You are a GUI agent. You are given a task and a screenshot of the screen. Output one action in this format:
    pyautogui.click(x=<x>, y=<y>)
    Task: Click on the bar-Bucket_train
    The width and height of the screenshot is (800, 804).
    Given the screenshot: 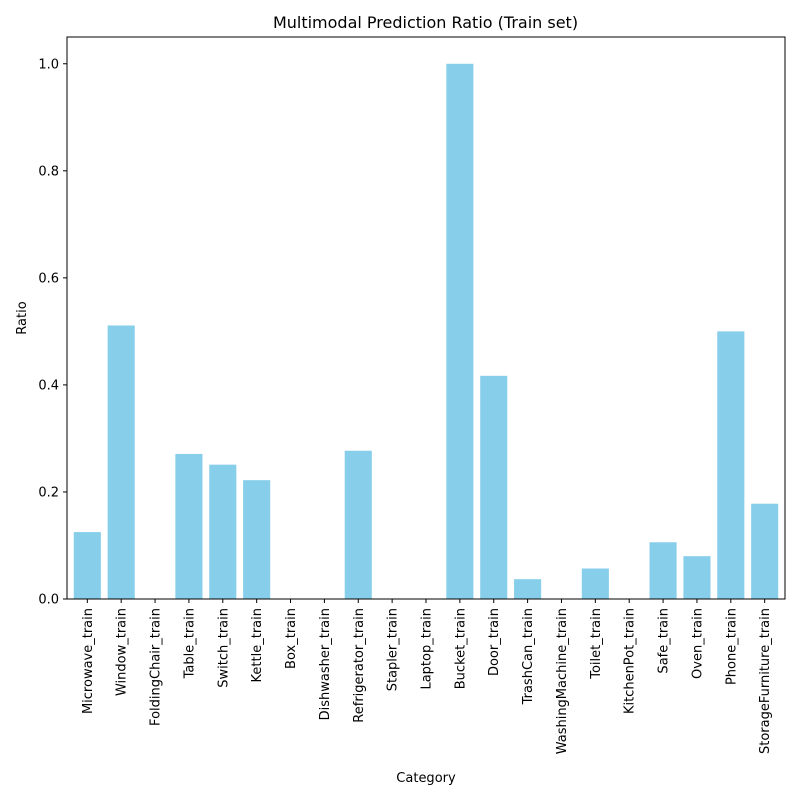 What is the action you would take?
    pyautogui.click(x=460, y=331)
    